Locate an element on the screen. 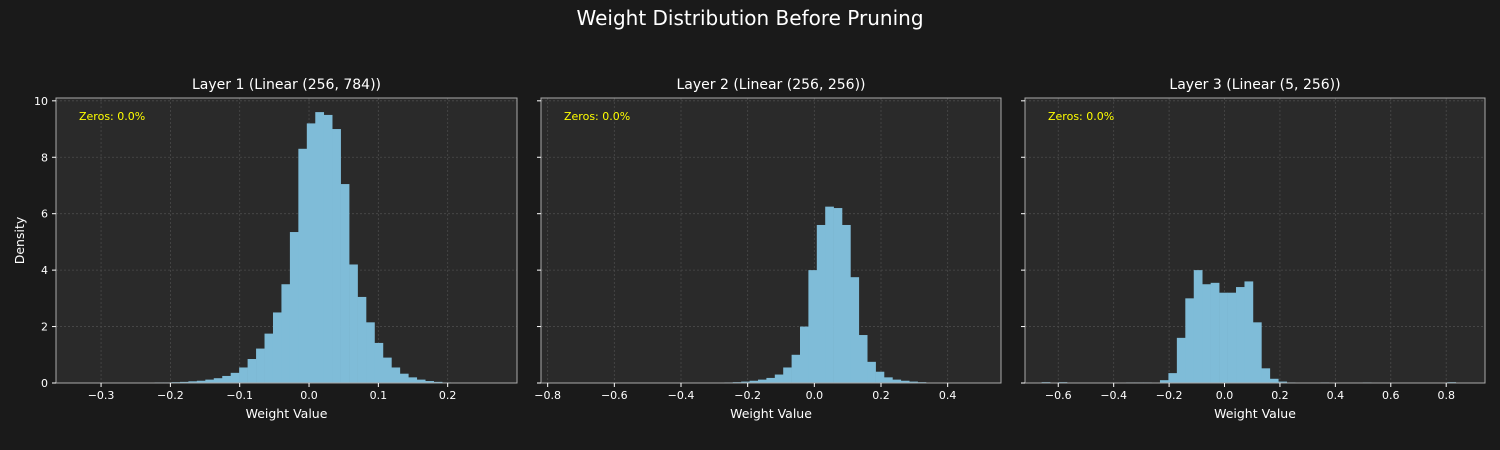 The height and width of the screenshot is (450, 1500). y-tick-label: 2 is located at coordinates (44, 327).